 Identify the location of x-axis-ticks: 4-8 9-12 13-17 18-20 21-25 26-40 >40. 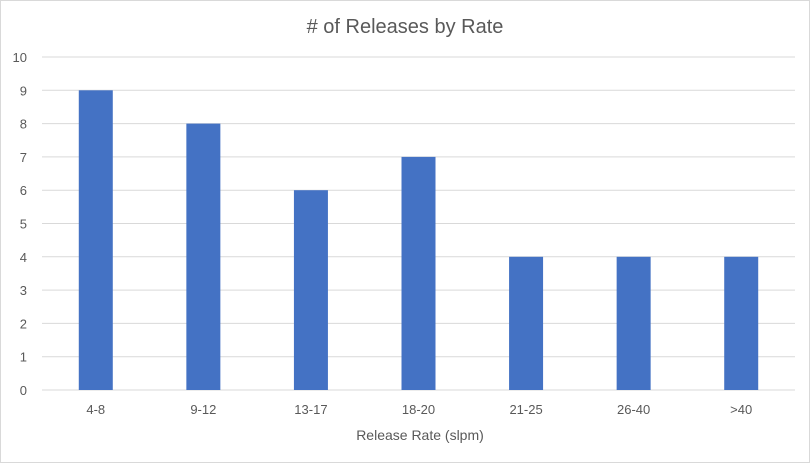
(419, 409).